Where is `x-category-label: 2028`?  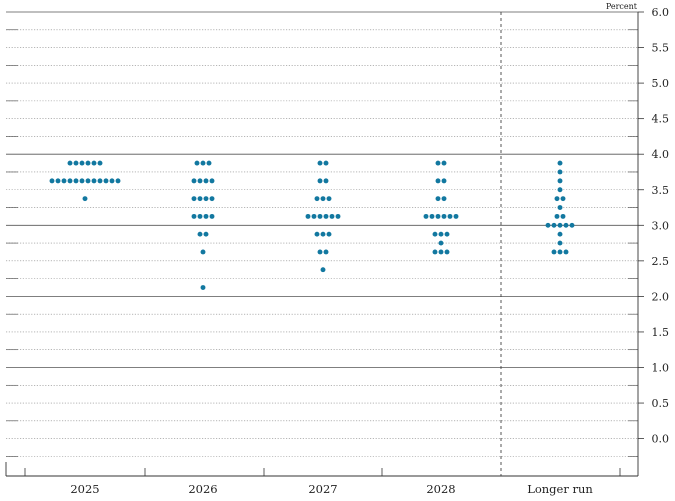
x-category-label: 2028 is located at coordinates (440, 489).